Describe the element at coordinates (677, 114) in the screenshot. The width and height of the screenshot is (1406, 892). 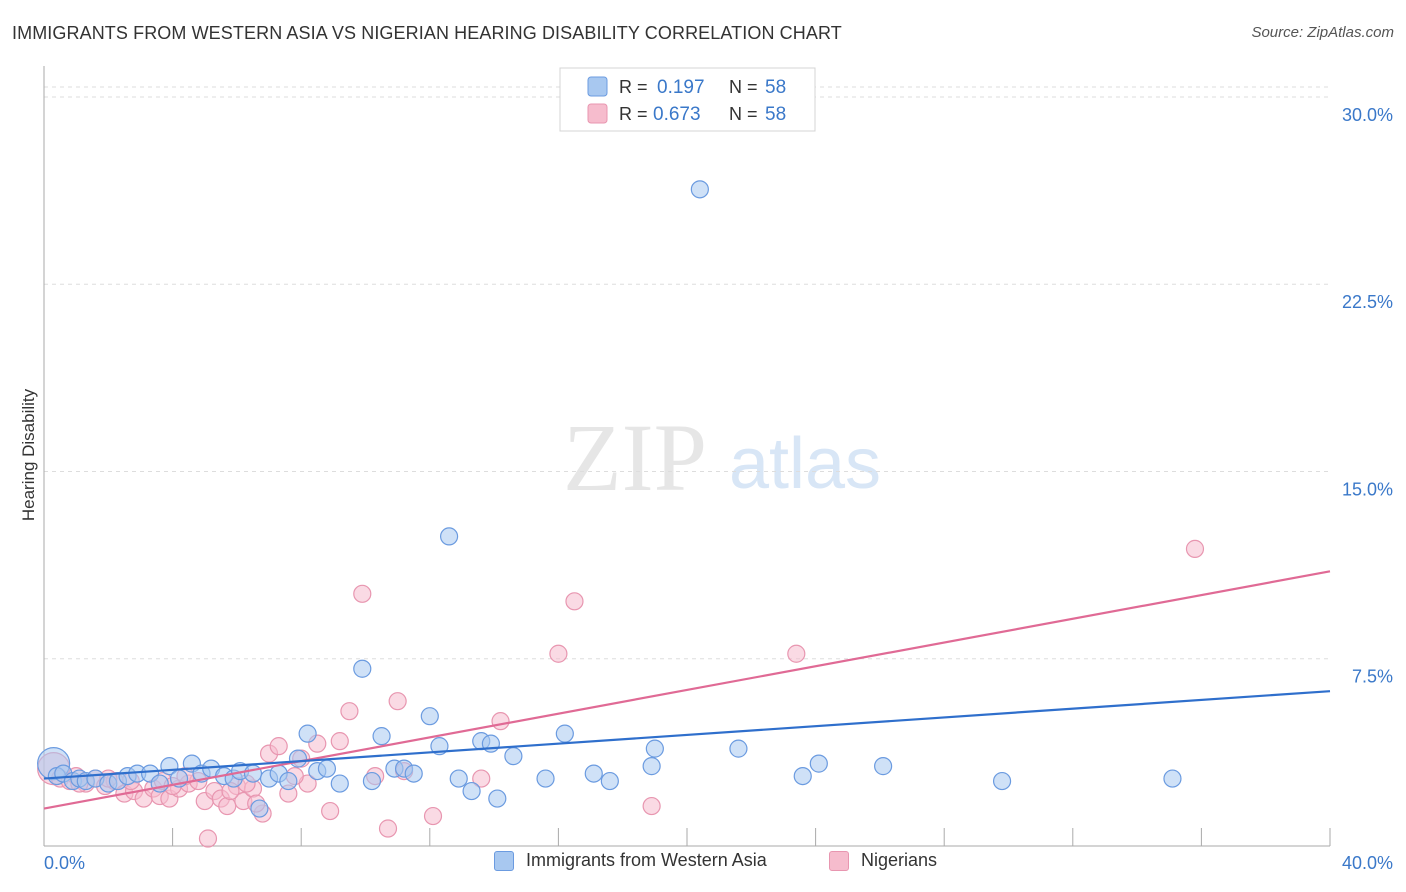
I see `legend-r-value-2: 0.673` at that location.